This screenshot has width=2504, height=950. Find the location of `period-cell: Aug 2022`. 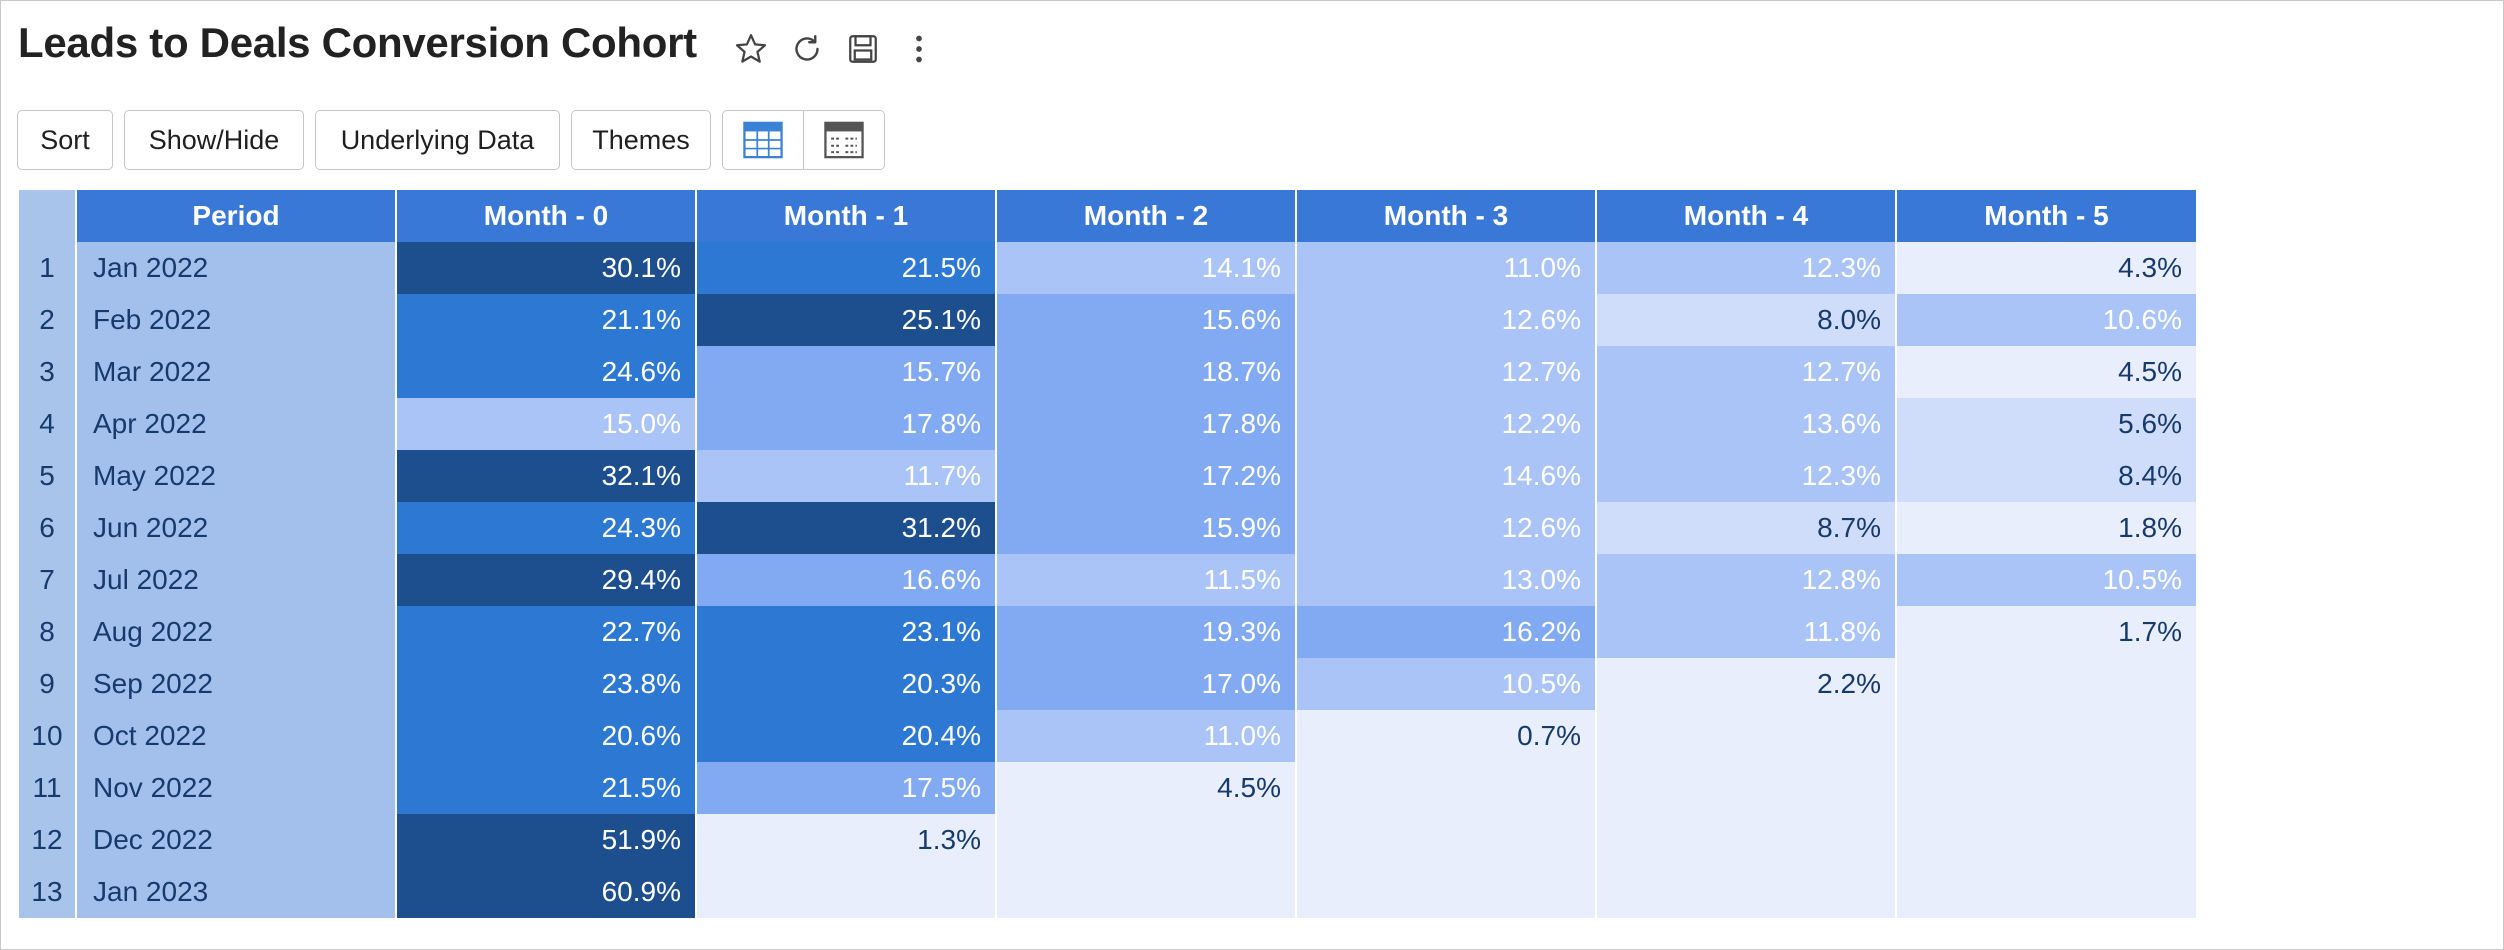

period-cell: Aug 2022 is located at coordinates (235, 632).